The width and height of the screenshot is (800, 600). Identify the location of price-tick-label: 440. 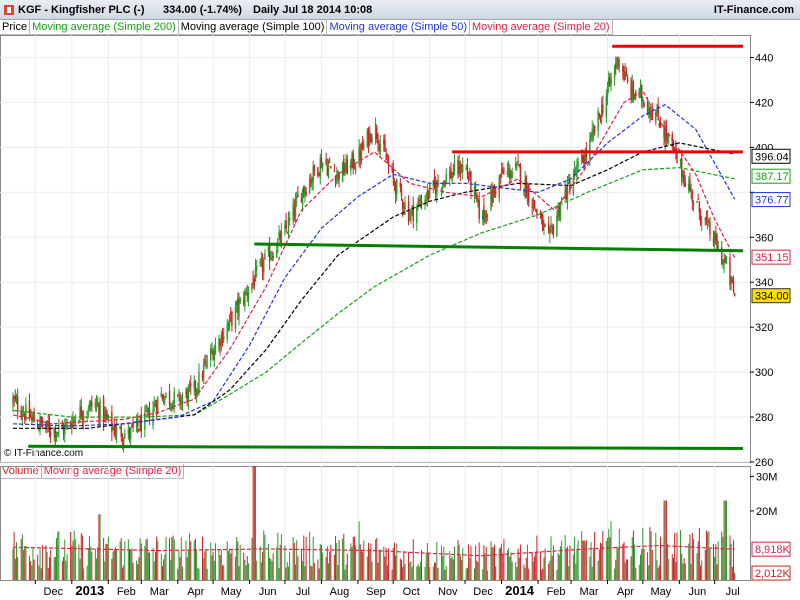
(764, 58).